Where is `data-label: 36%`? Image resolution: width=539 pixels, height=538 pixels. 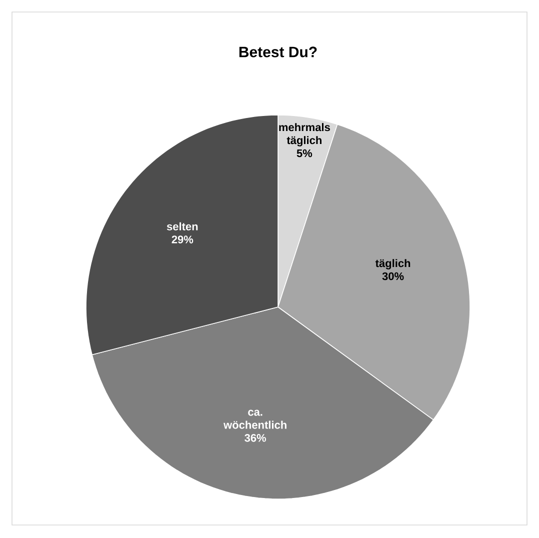 data-label: 36% is located at coordinates (255, 438).